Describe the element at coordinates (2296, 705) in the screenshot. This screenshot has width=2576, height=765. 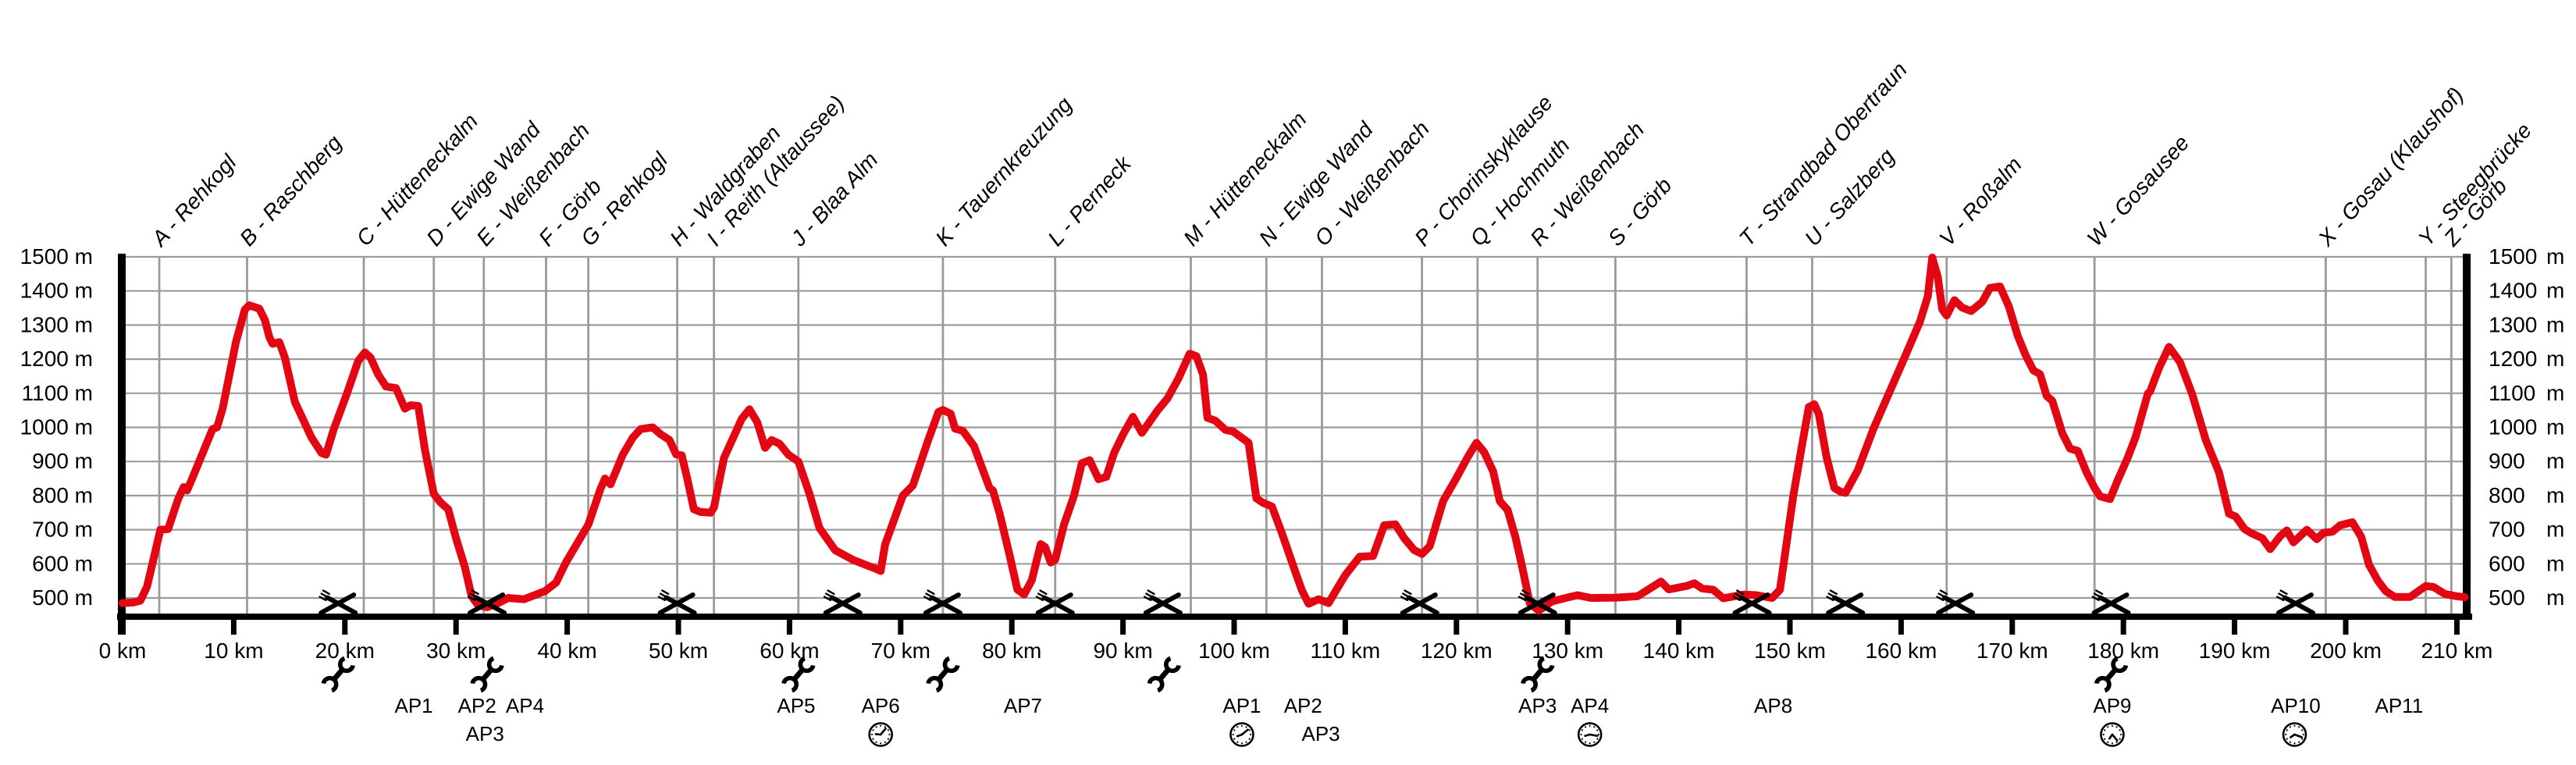
I see `aid-point-label: AP10` at that location.